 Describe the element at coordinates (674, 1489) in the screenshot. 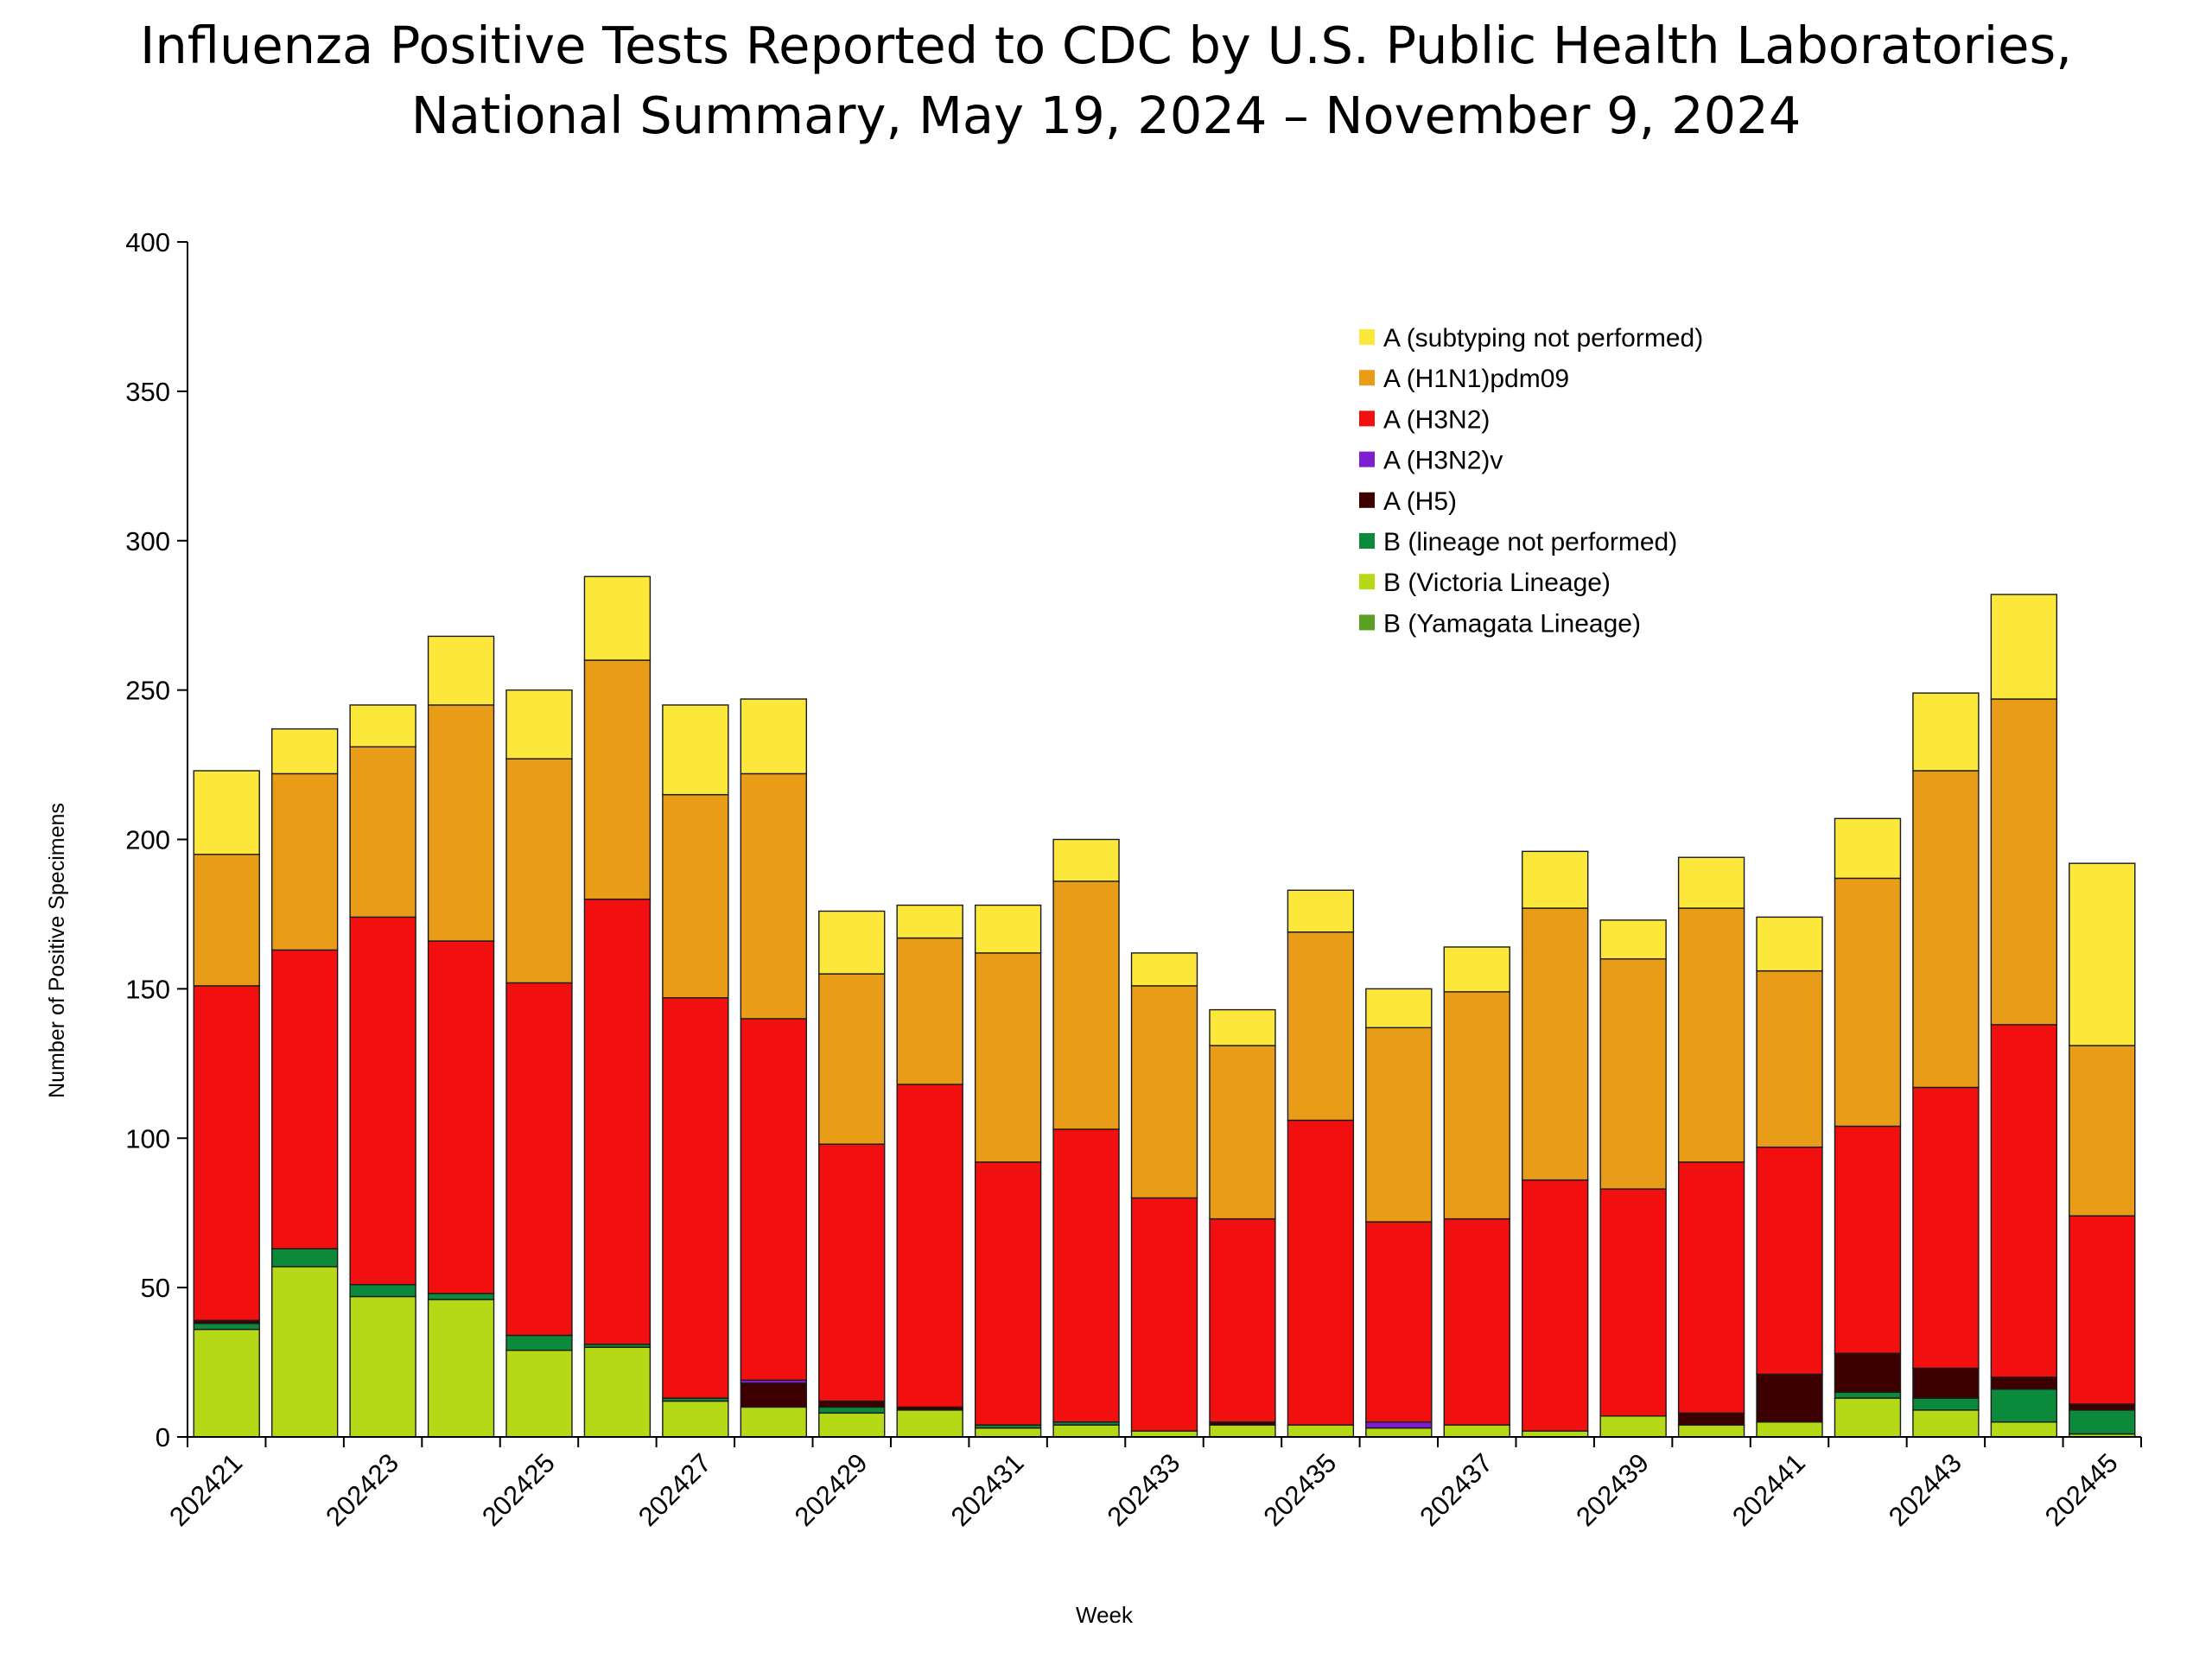

I see `x-tick-label: 202427` at that location.